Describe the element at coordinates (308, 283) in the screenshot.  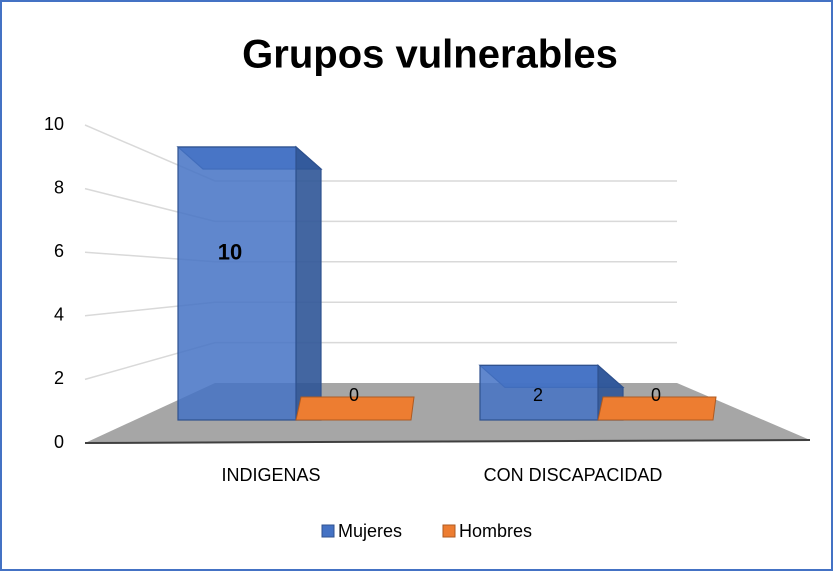
I see `bar-side` at that location.